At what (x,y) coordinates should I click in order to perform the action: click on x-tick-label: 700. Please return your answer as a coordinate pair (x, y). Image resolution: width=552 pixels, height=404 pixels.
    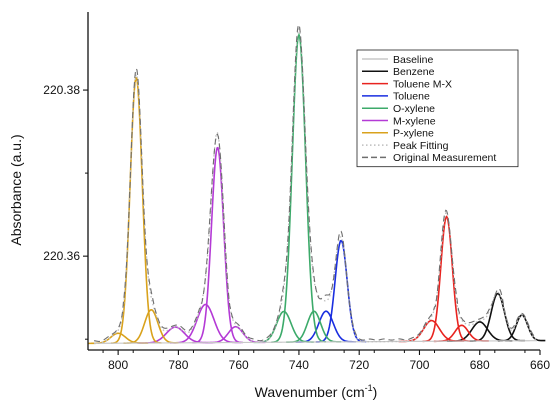
    Looking at the image, I should click on (419, 365).